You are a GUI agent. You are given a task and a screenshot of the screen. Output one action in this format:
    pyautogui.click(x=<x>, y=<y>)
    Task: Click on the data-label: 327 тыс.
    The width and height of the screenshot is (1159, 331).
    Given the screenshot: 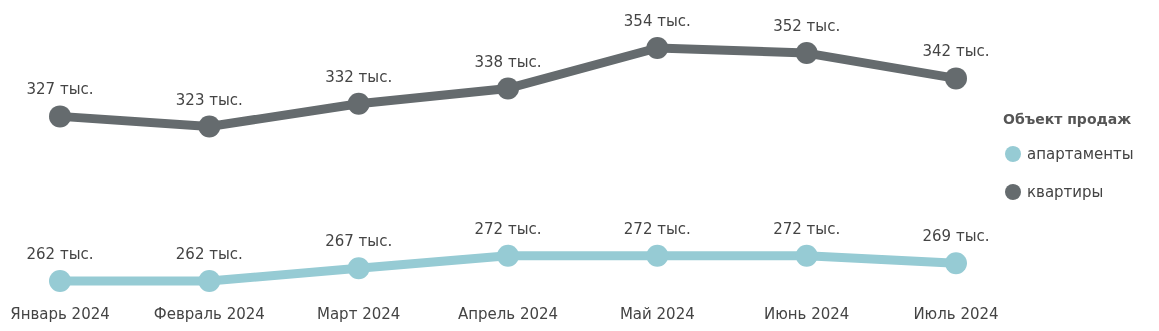 What is the action you would take?
    pyautogui.click(x=60, y=89)
    